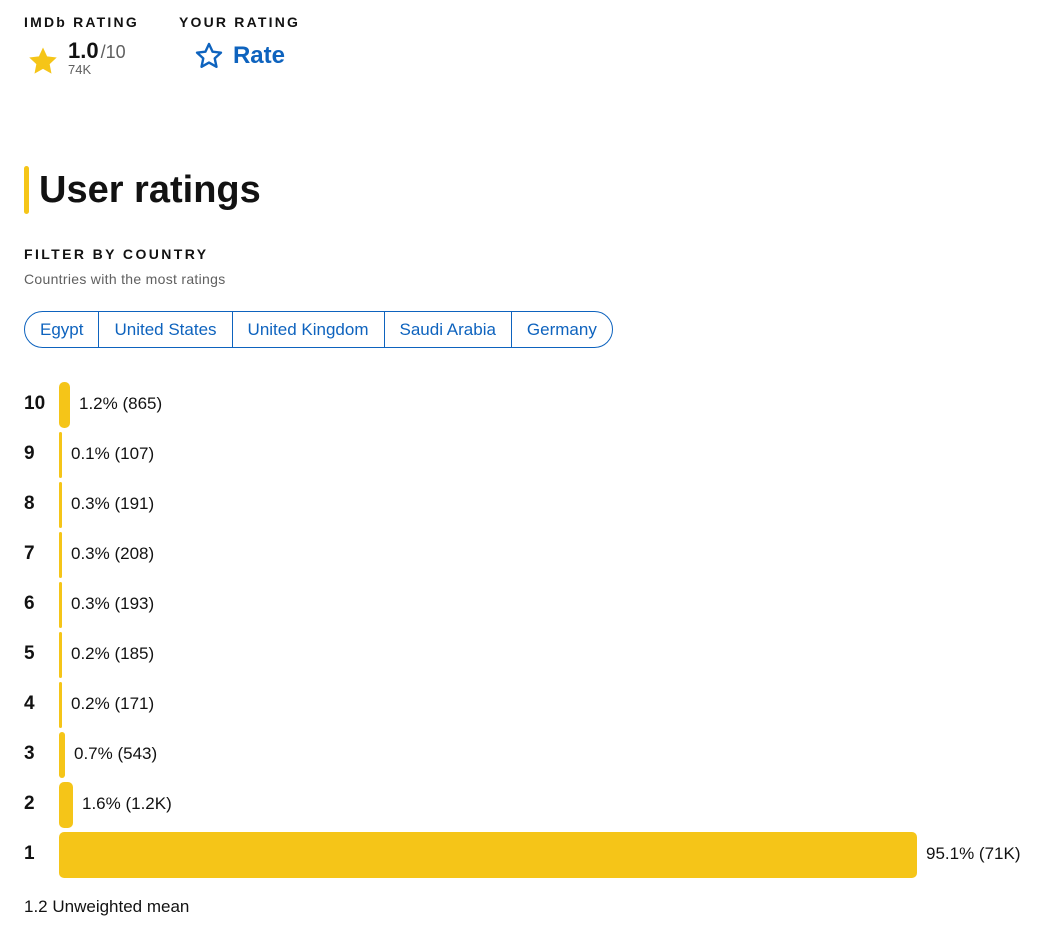 Image resolution: width=1038 pixels, height=939 pixels. Describe the element at coordinates (29, 503) in the screenshot. I see `histogram-rating-label: 8` at that location.